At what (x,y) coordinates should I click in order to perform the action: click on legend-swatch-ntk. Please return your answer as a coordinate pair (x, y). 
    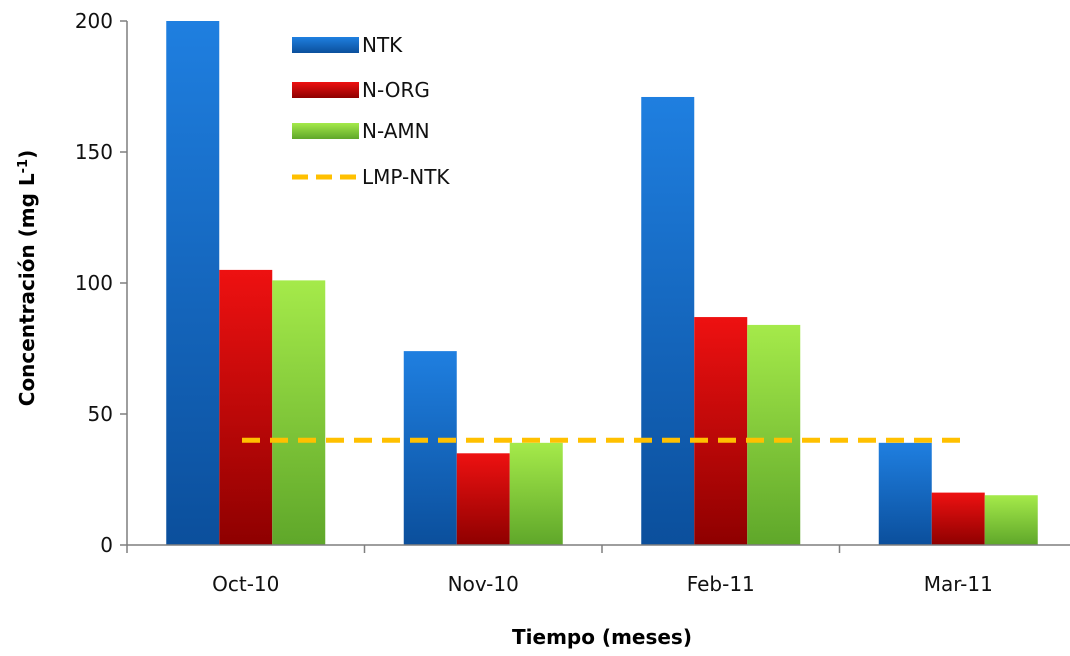
    Looking at the image, I should click on (325, 45).